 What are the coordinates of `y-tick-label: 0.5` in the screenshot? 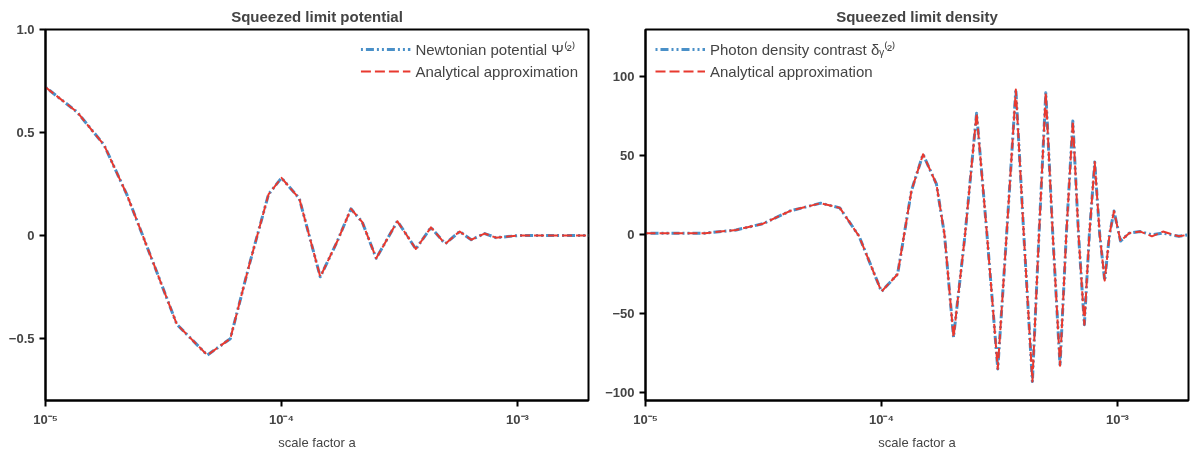 It's located at (25, 133).